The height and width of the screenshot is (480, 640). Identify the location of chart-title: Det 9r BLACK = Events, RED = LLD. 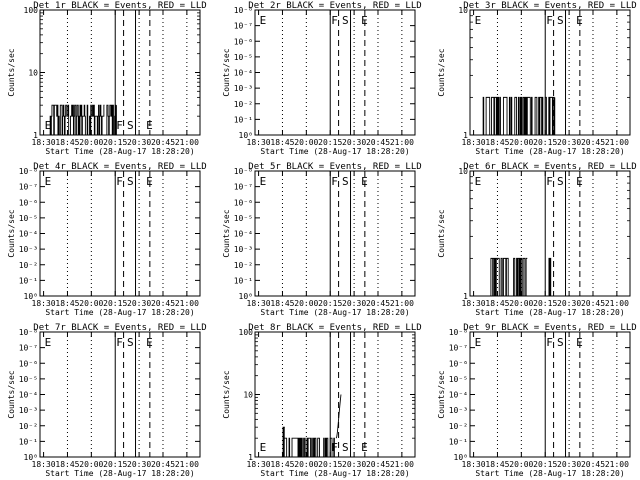
(549, 328).